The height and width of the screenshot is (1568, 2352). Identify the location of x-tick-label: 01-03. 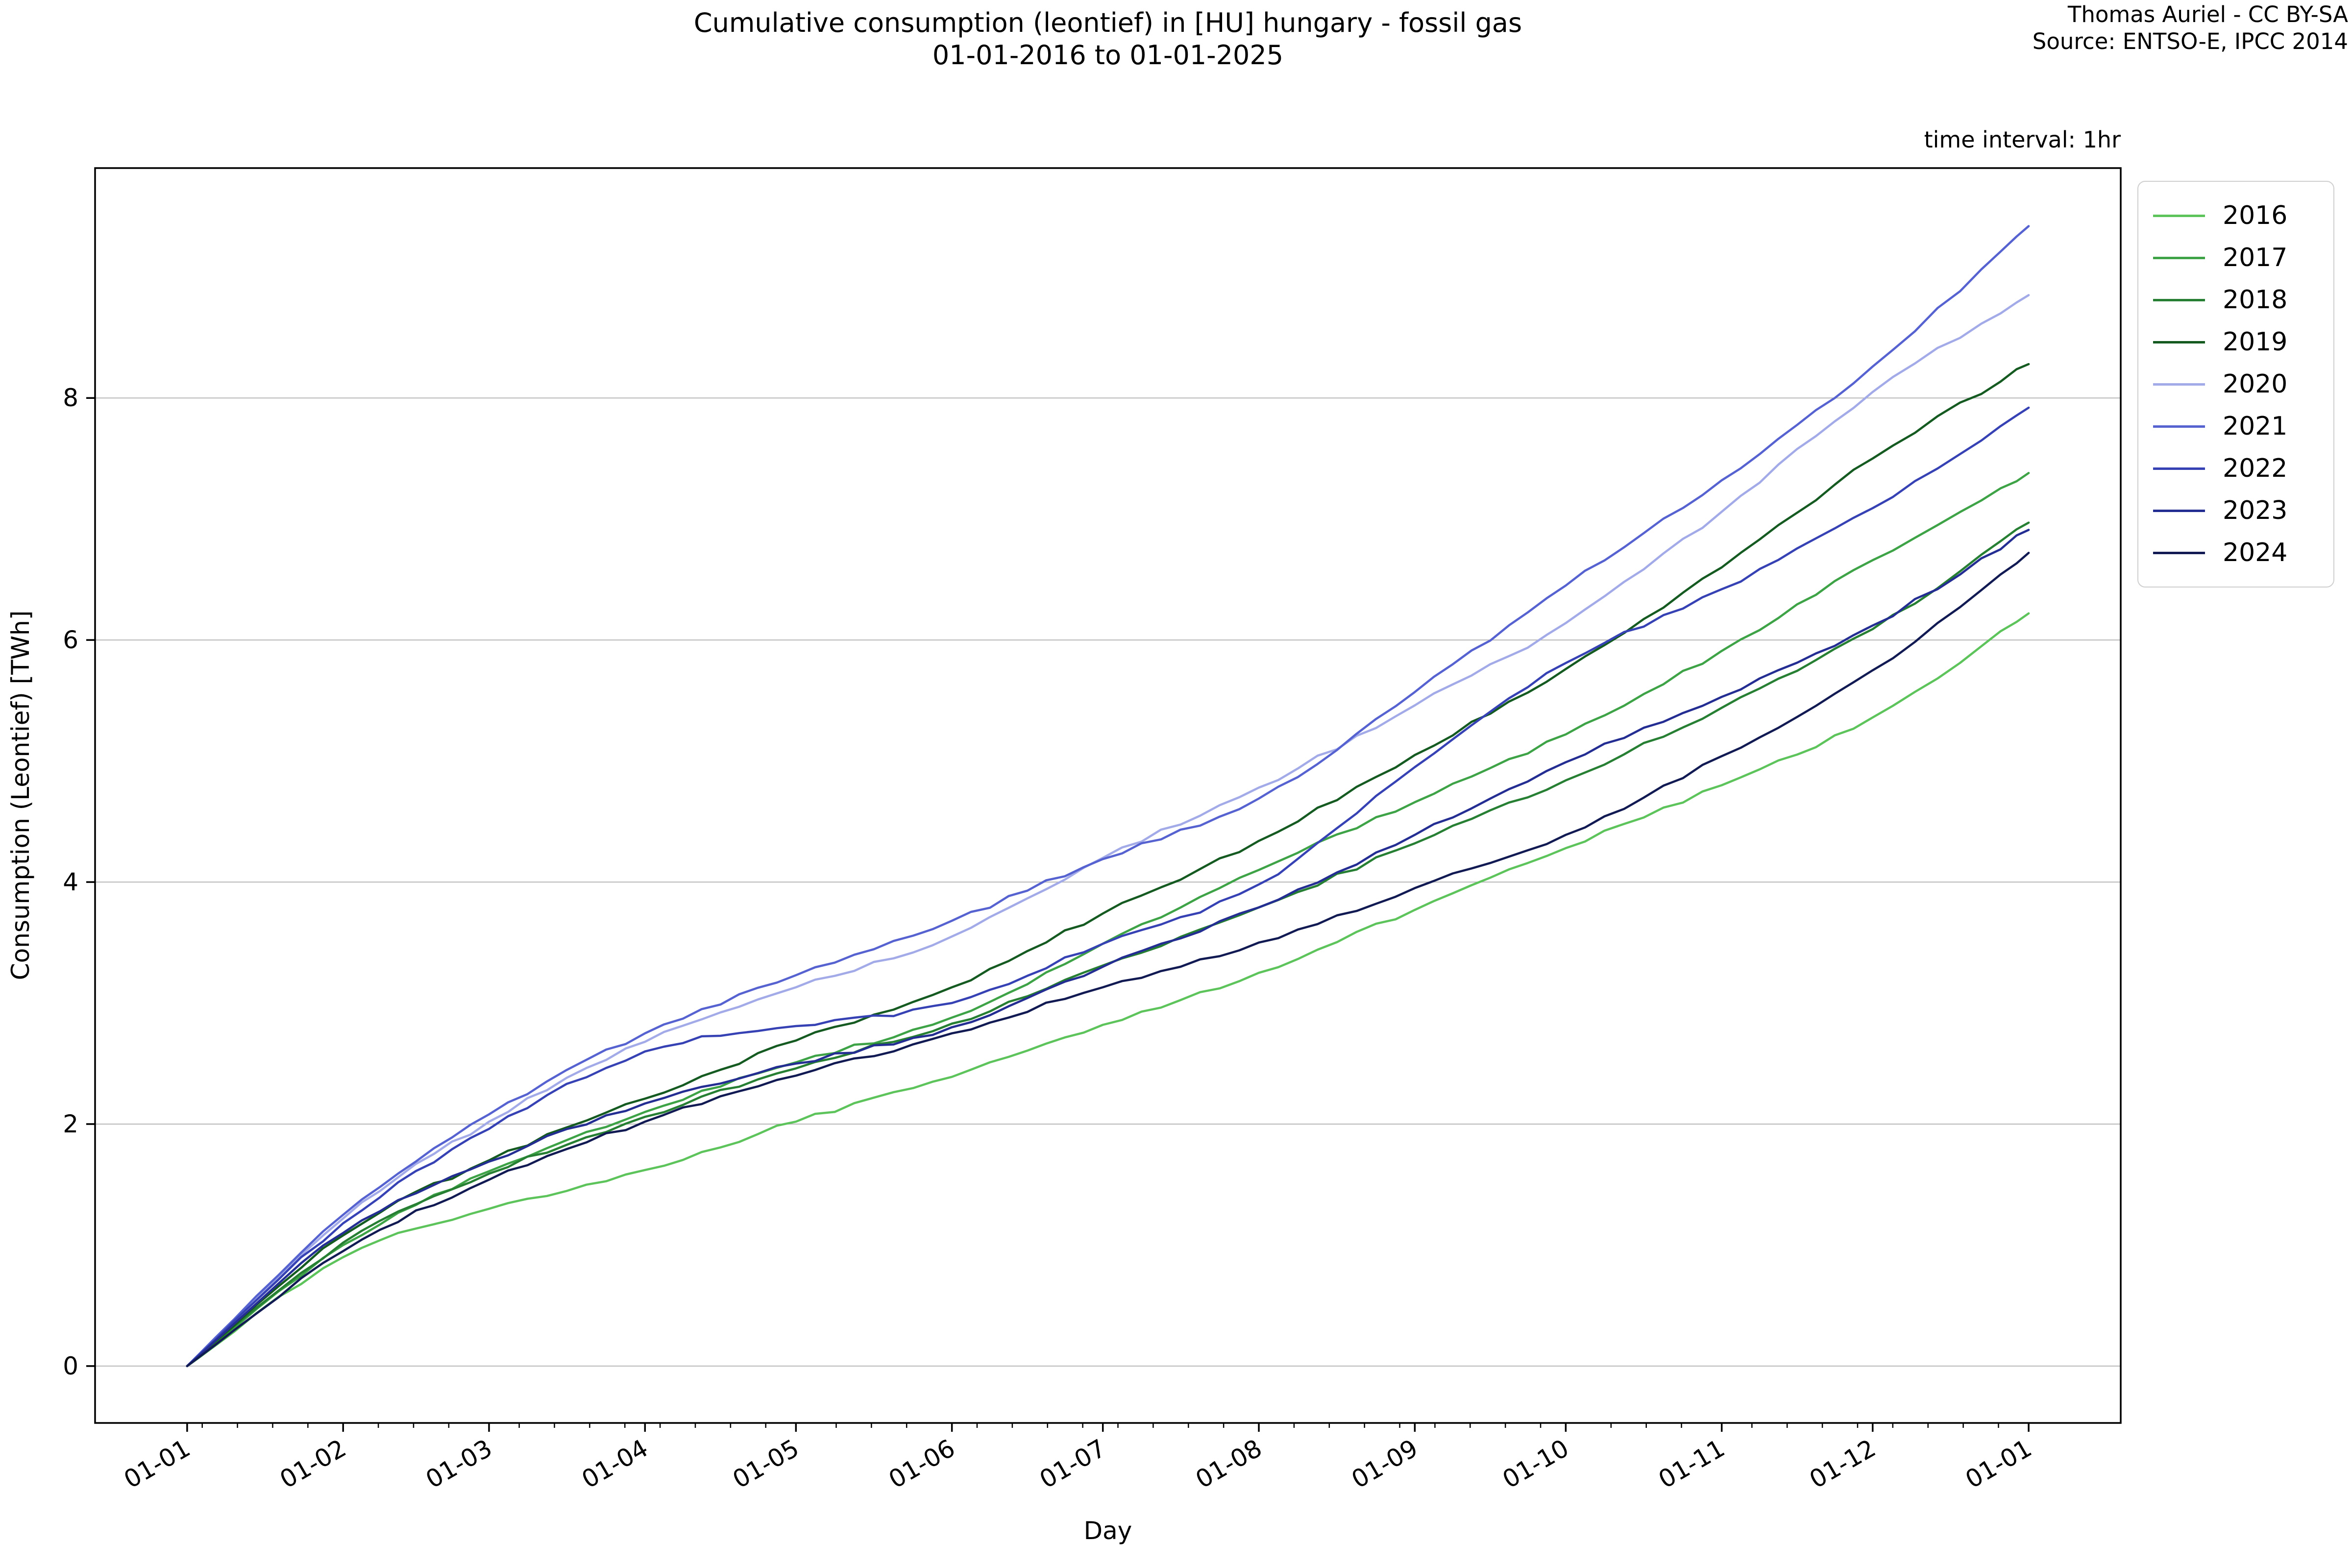
(459, 1464).